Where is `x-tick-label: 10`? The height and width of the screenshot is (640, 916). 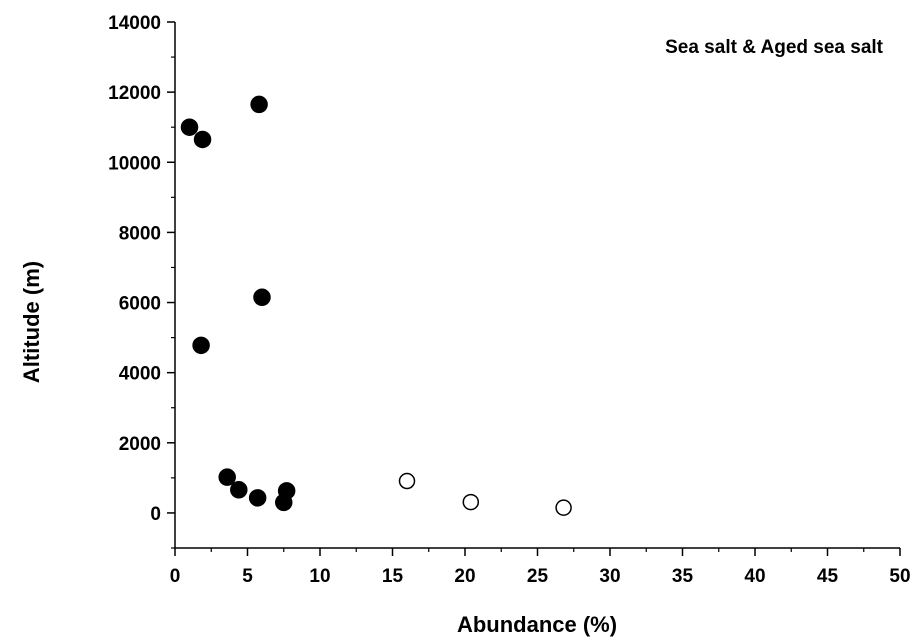
x-tick-label: 10 is located at coordinates (319, 576).